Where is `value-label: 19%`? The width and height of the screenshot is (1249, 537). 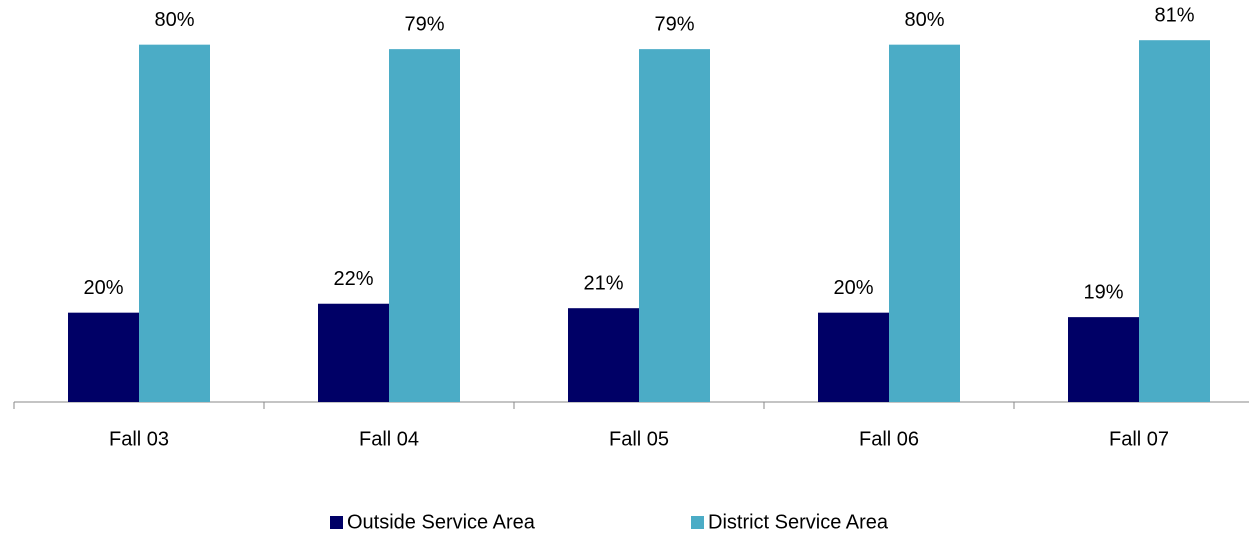 value-label: 19% is located at coordinates (1103, 292).